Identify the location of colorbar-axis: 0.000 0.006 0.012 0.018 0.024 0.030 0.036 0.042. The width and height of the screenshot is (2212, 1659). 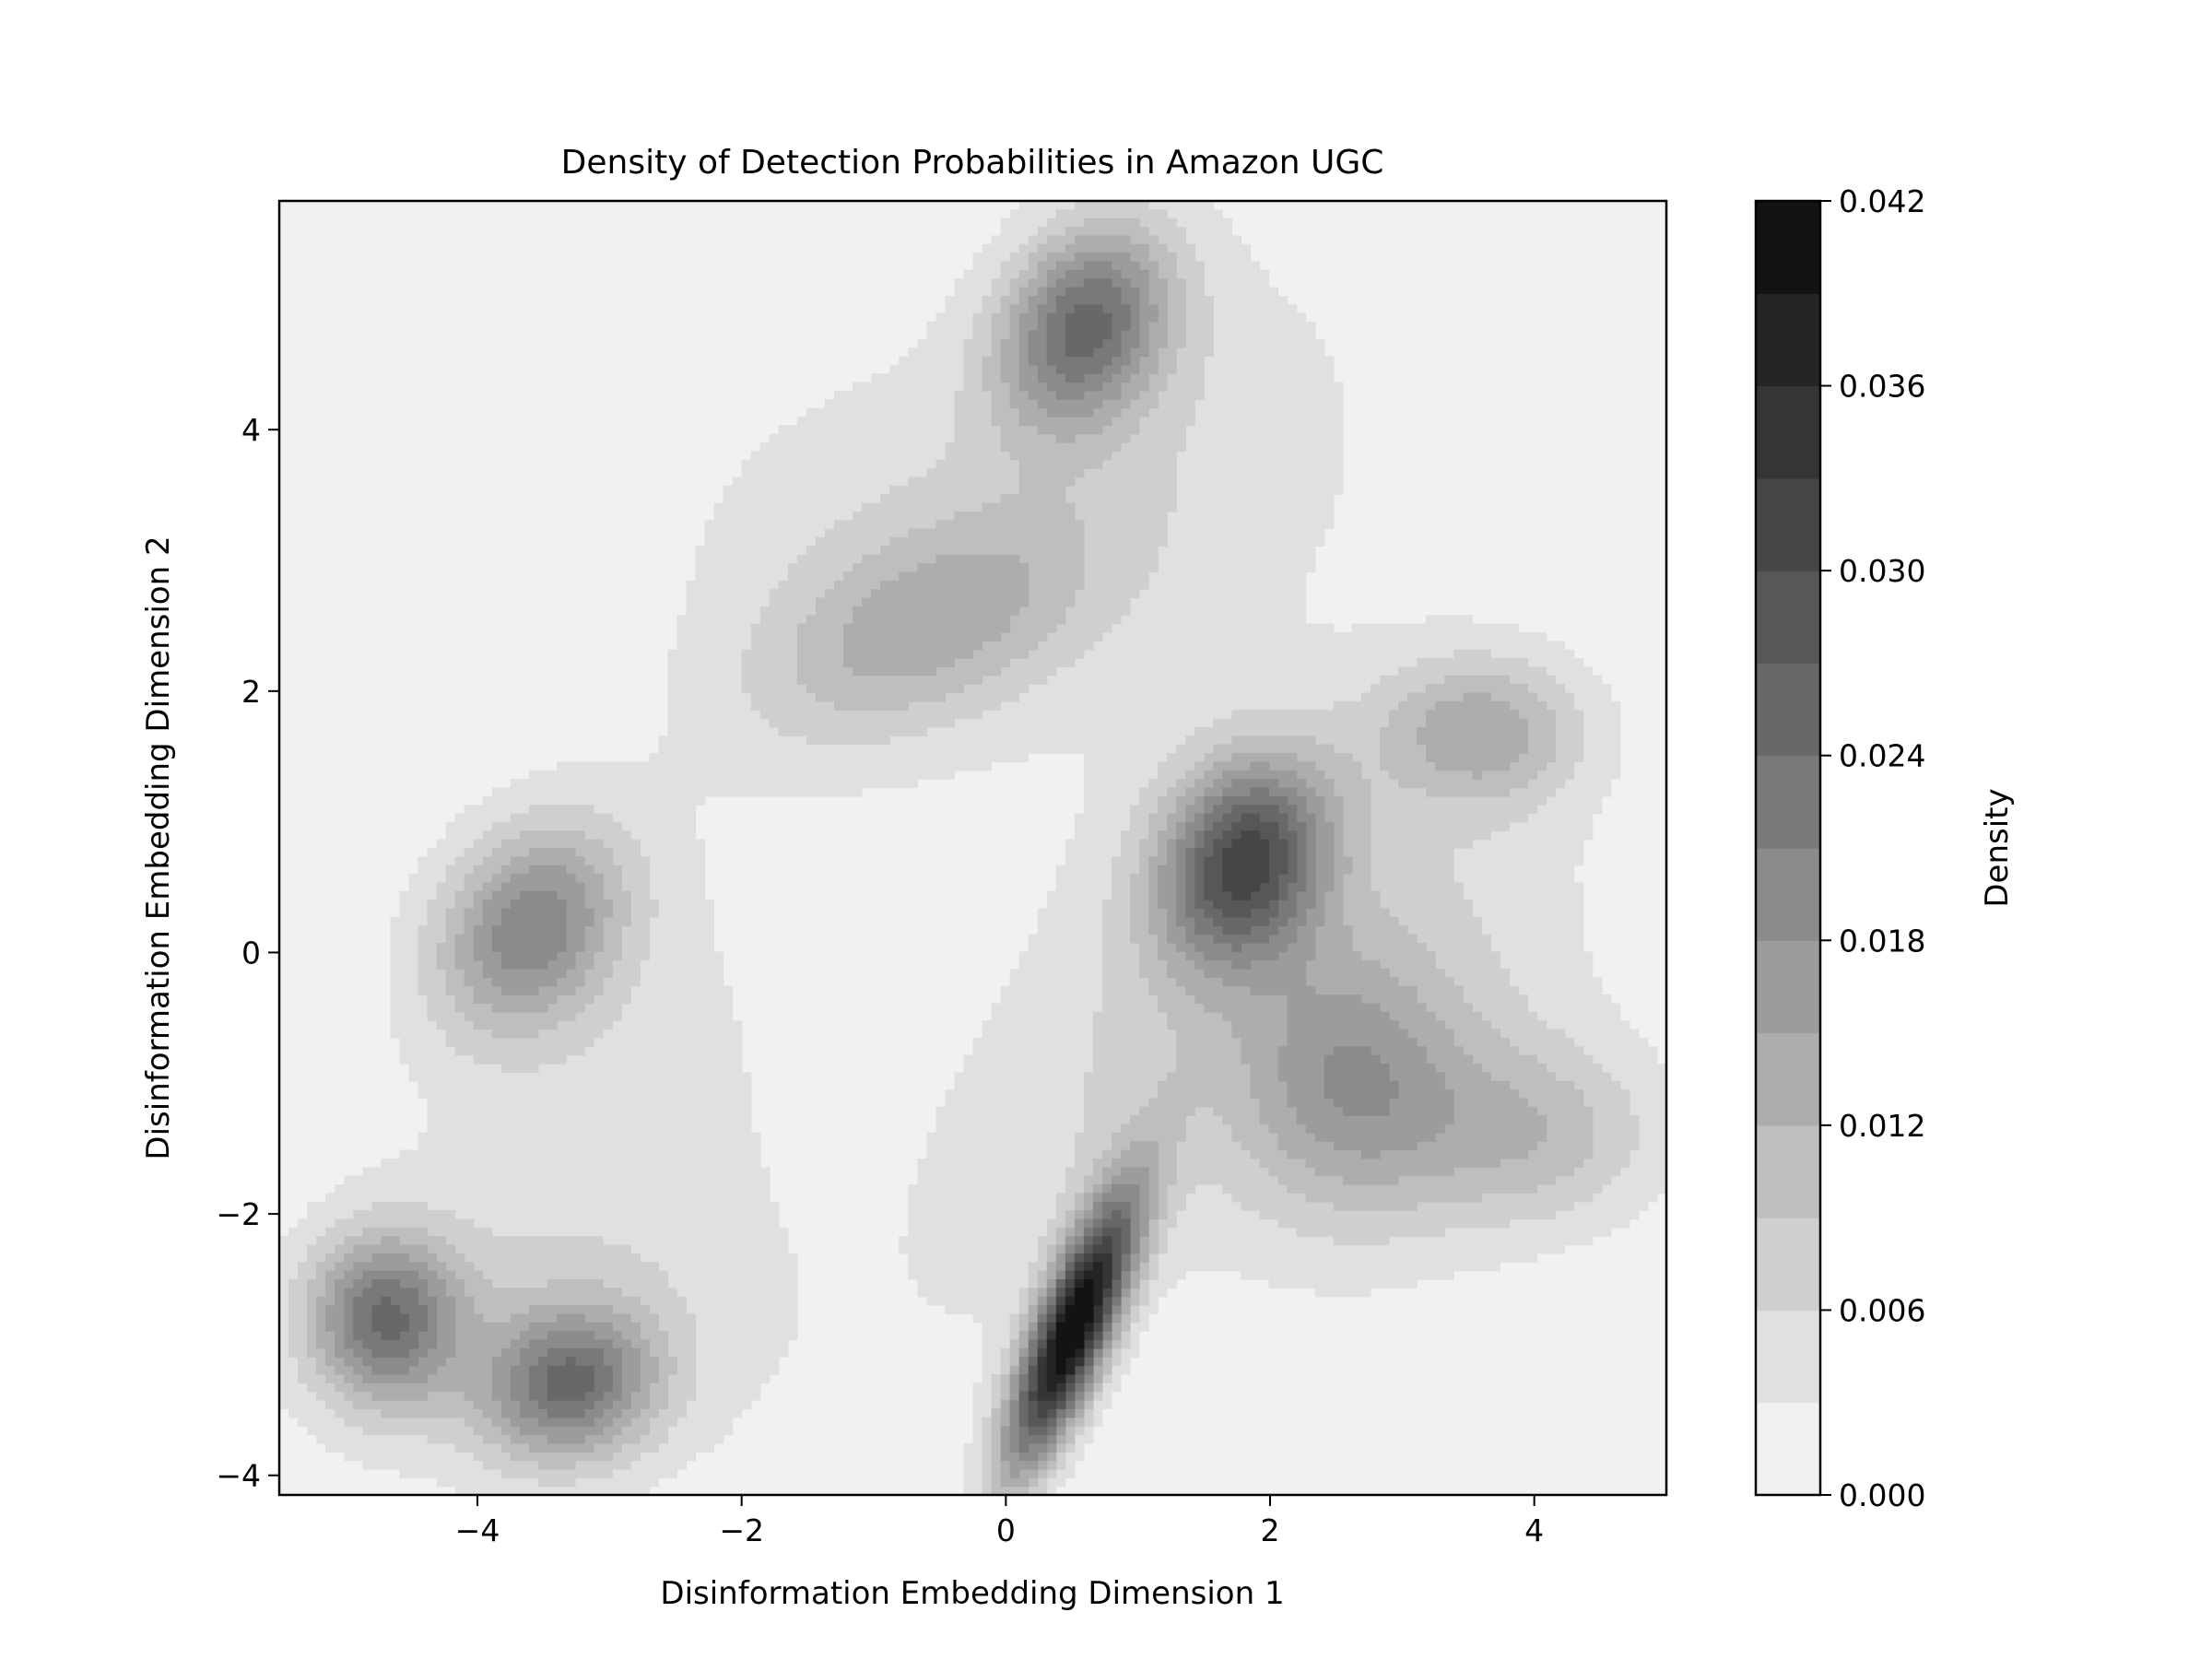
(1872, 848).